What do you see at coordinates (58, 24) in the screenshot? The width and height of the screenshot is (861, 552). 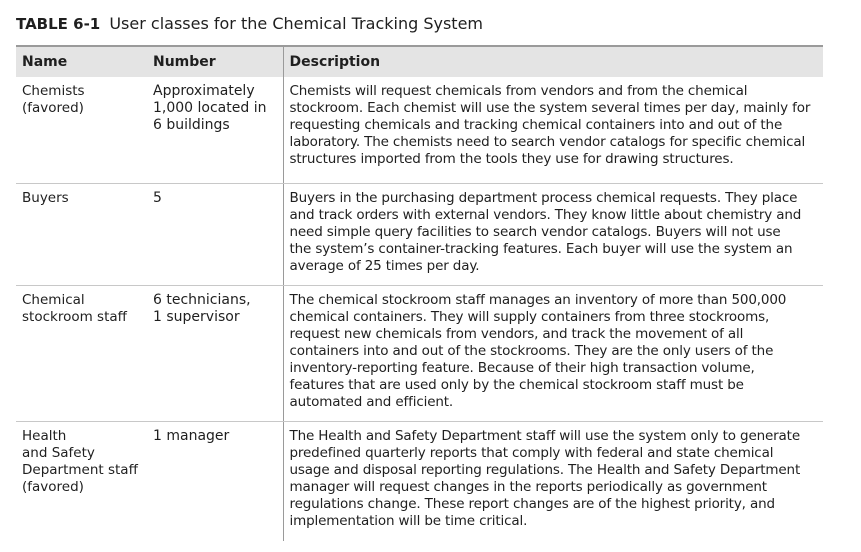 I see `table-number: TABLE 6-1` at bounding box center [58, 24].